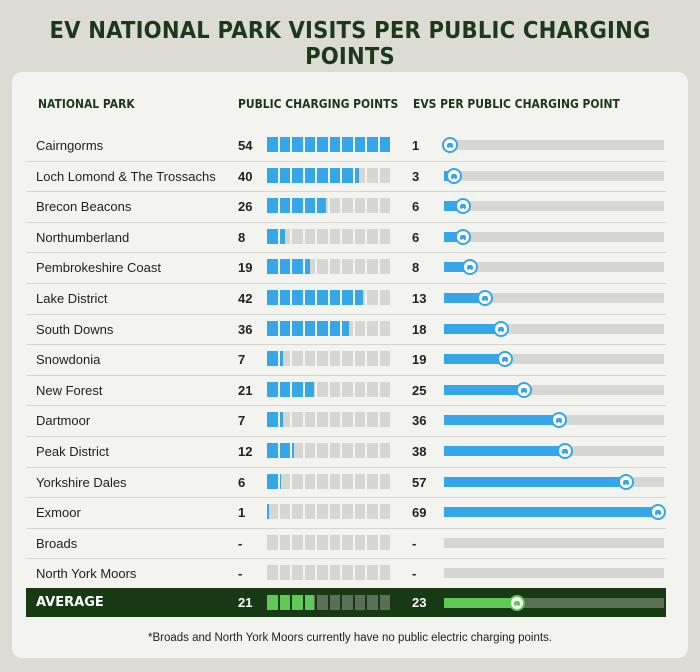 This screenshot has width=700, height=672. Describe the element at coordinates (63, 421) in the screenshot. I see `park-name: Dartmoor` at that location.